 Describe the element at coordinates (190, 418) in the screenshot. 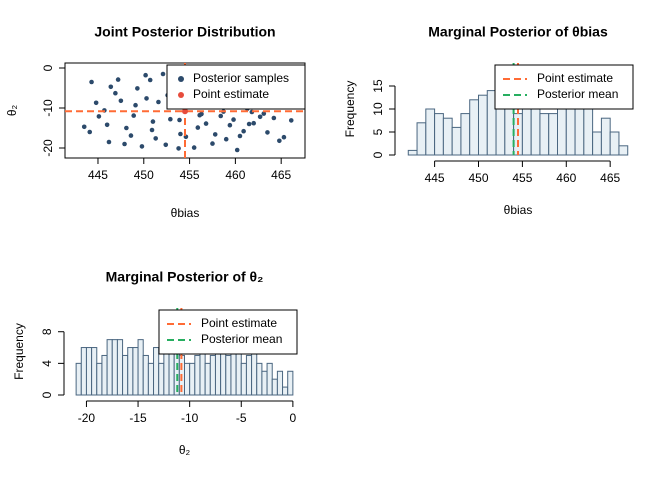

I see `x-tick-label: -10` at that location.